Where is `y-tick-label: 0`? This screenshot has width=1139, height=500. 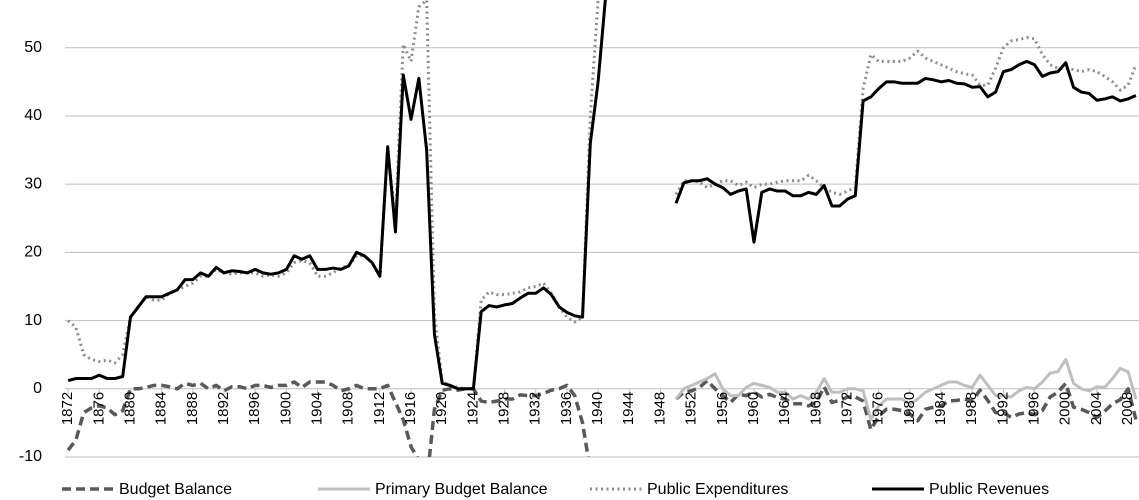
y-tick-label: 0 is located at coordinates (37, 388).